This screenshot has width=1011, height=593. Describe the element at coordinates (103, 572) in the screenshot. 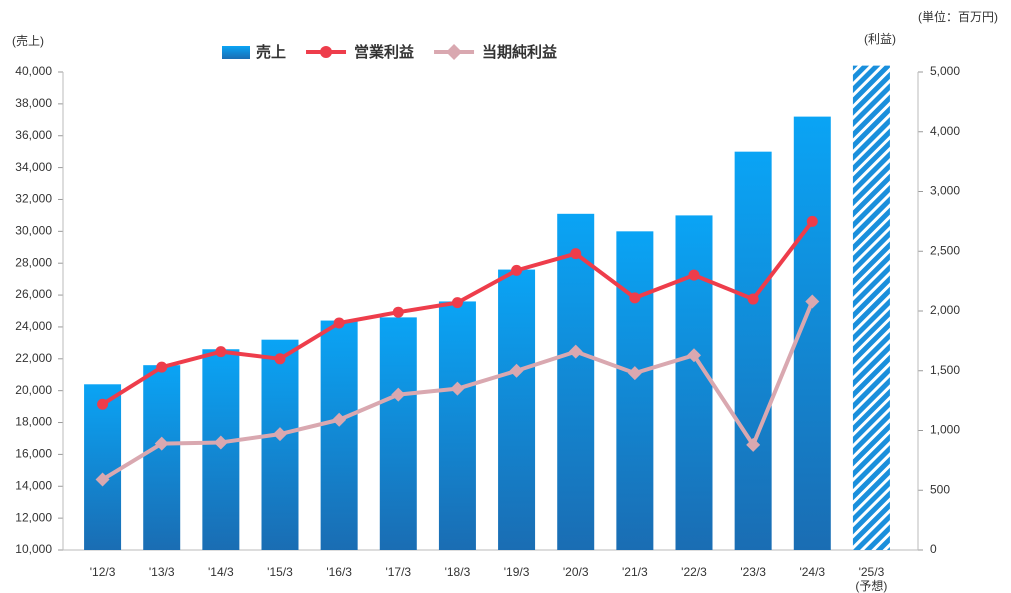

I see `x-tick-label: '12/3` at that location.